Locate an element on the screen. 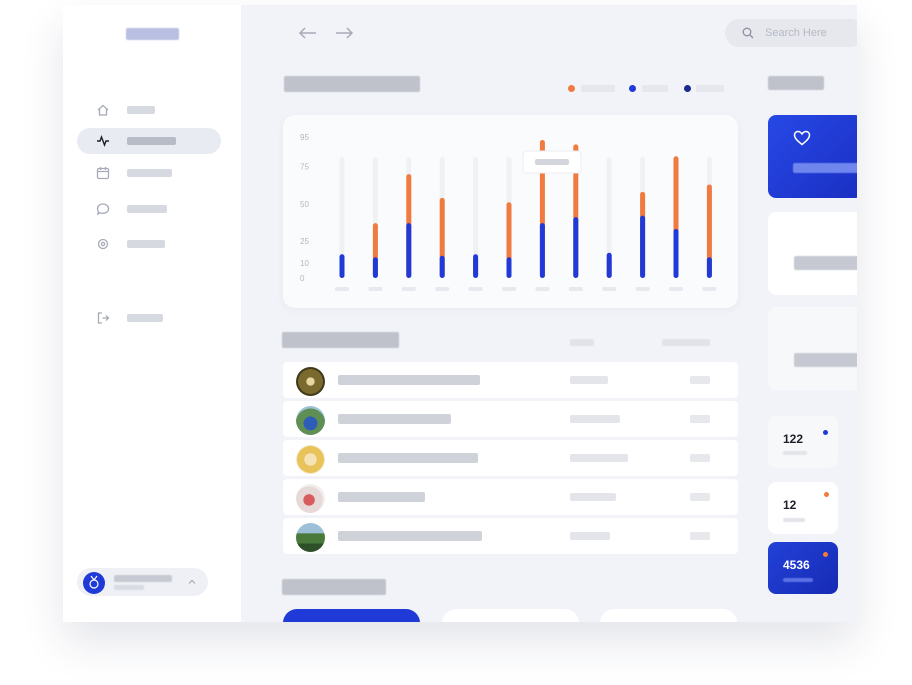 This screenshot has height=685, width=912. user-profile-card is located at coordinates (142, 582).